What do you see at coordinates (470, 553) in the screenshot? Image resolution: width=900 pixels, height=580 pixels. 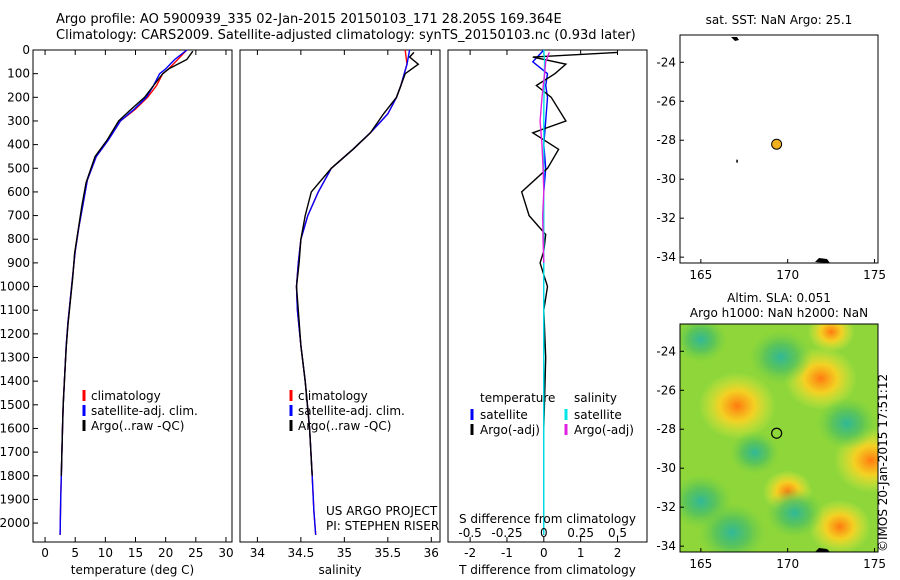 I see `panel-3-x-tick-label: -2` at bounding box center [470, 553].